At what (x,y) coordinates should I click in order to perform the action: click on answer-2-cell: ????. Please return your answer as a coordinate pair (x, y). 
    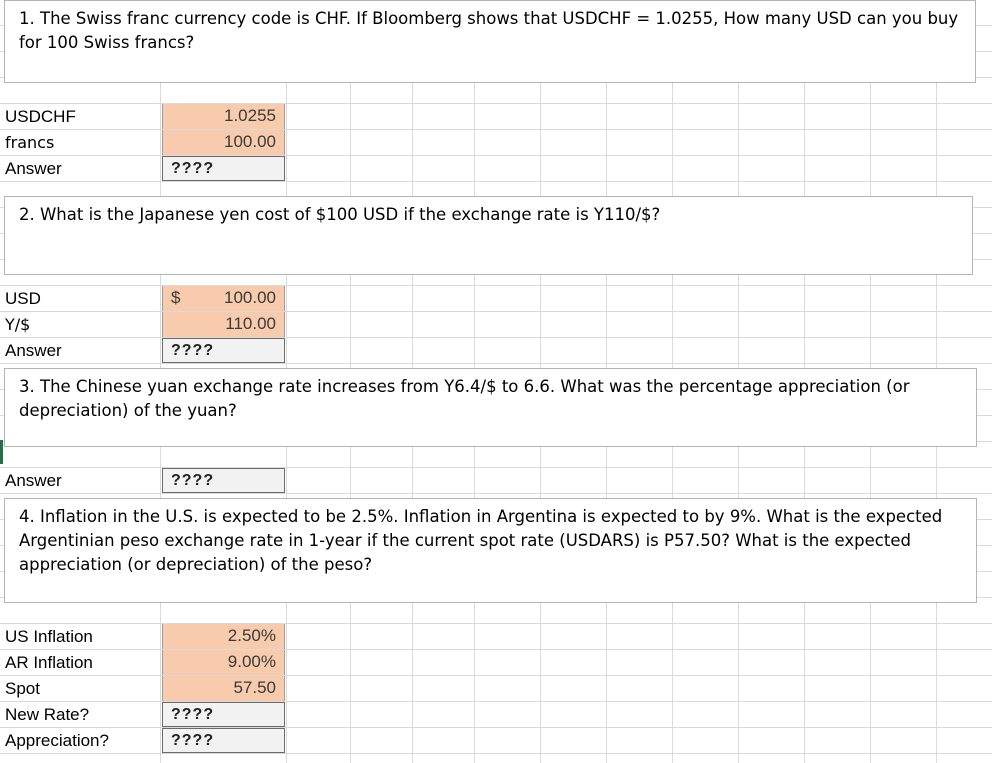
    Looking at the image, I should click on (223, 350).